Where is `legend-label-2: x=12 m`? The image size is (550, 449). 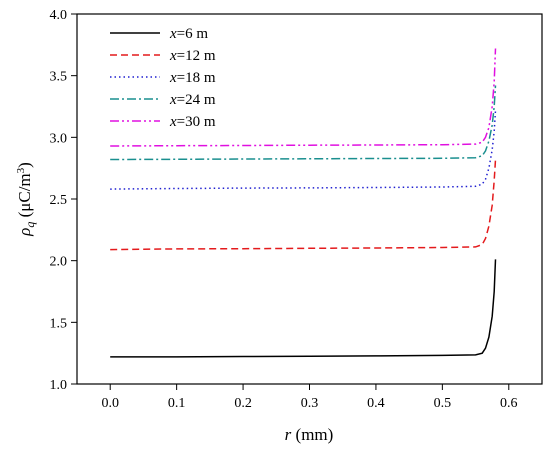 legend-label-2: x=12 m is located at coordinates (192, 56).